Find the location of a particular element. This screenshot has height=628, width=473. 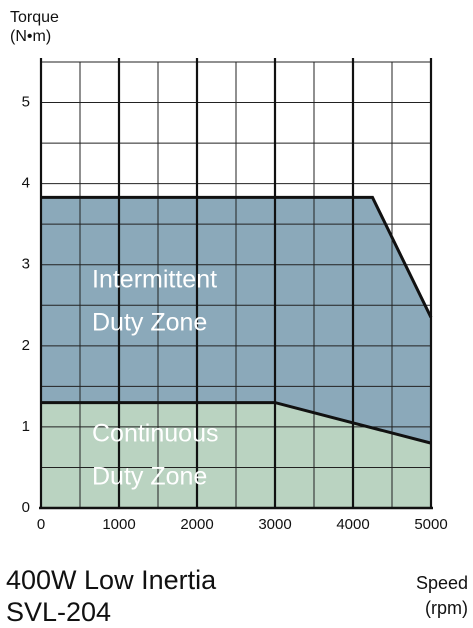

x-tick-label: 4000 is located at coordinates (352, 524).